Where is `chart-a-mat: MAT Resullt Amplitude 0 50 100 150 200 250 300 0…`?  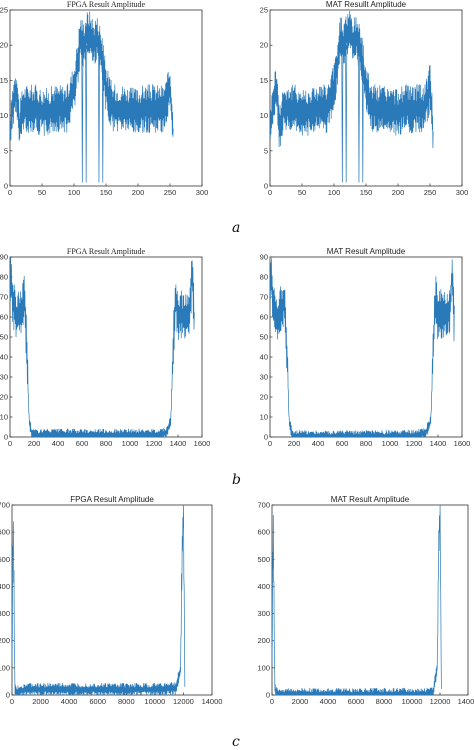
chart-a-mat: MAT Resullt Amplitude 0 50 100 150 200 250 300 0… is located at coordinates (364, 98).